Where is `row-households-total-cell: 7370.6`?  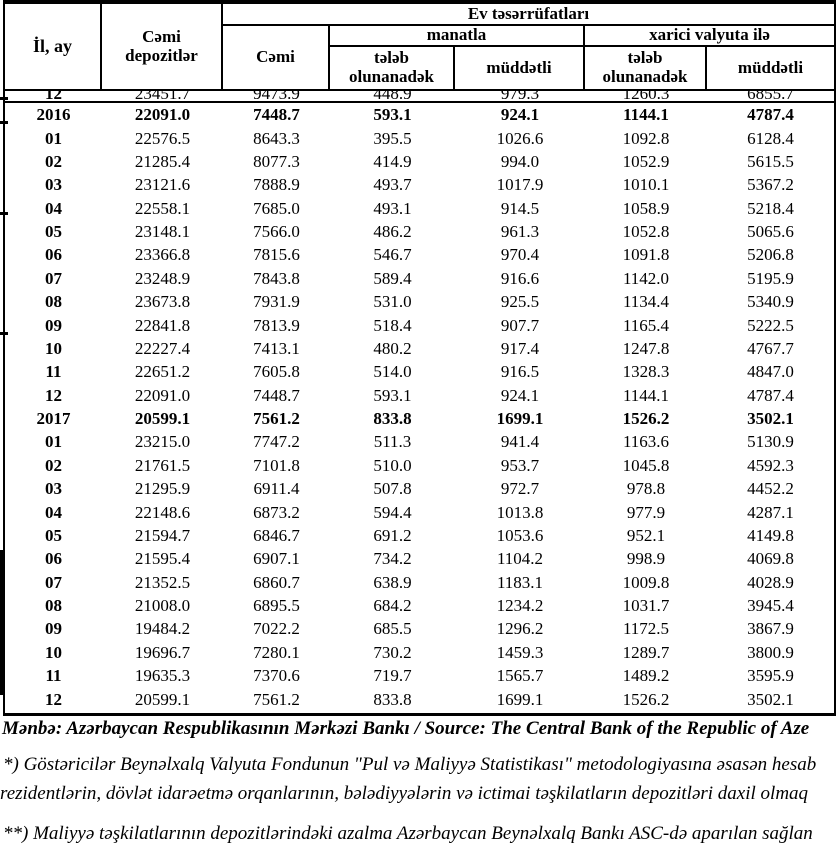 row-households-total-cell: 7370.6 is located at coordinates (276, 676).